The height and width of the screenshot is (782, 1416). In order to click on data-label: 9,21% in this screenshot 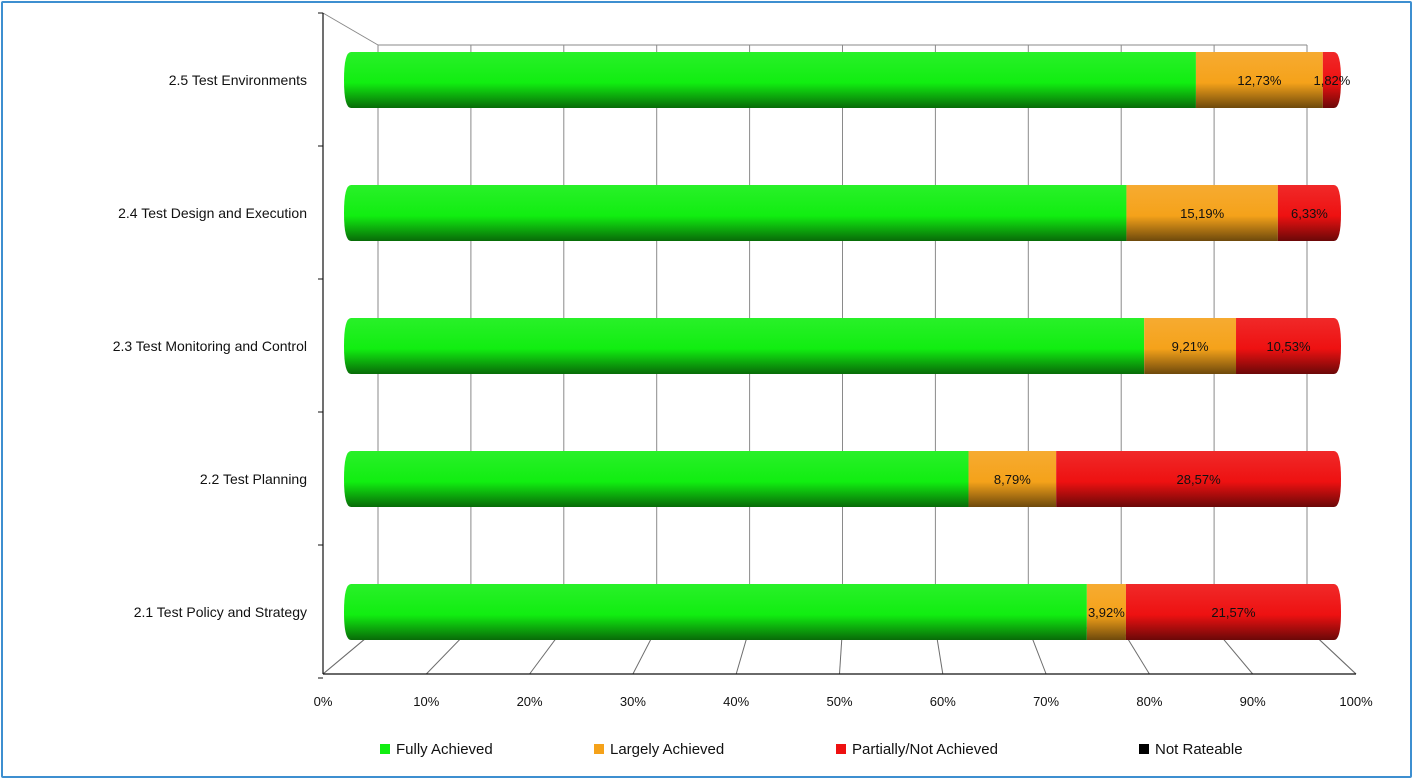, I will do `click(1190, 346)`.